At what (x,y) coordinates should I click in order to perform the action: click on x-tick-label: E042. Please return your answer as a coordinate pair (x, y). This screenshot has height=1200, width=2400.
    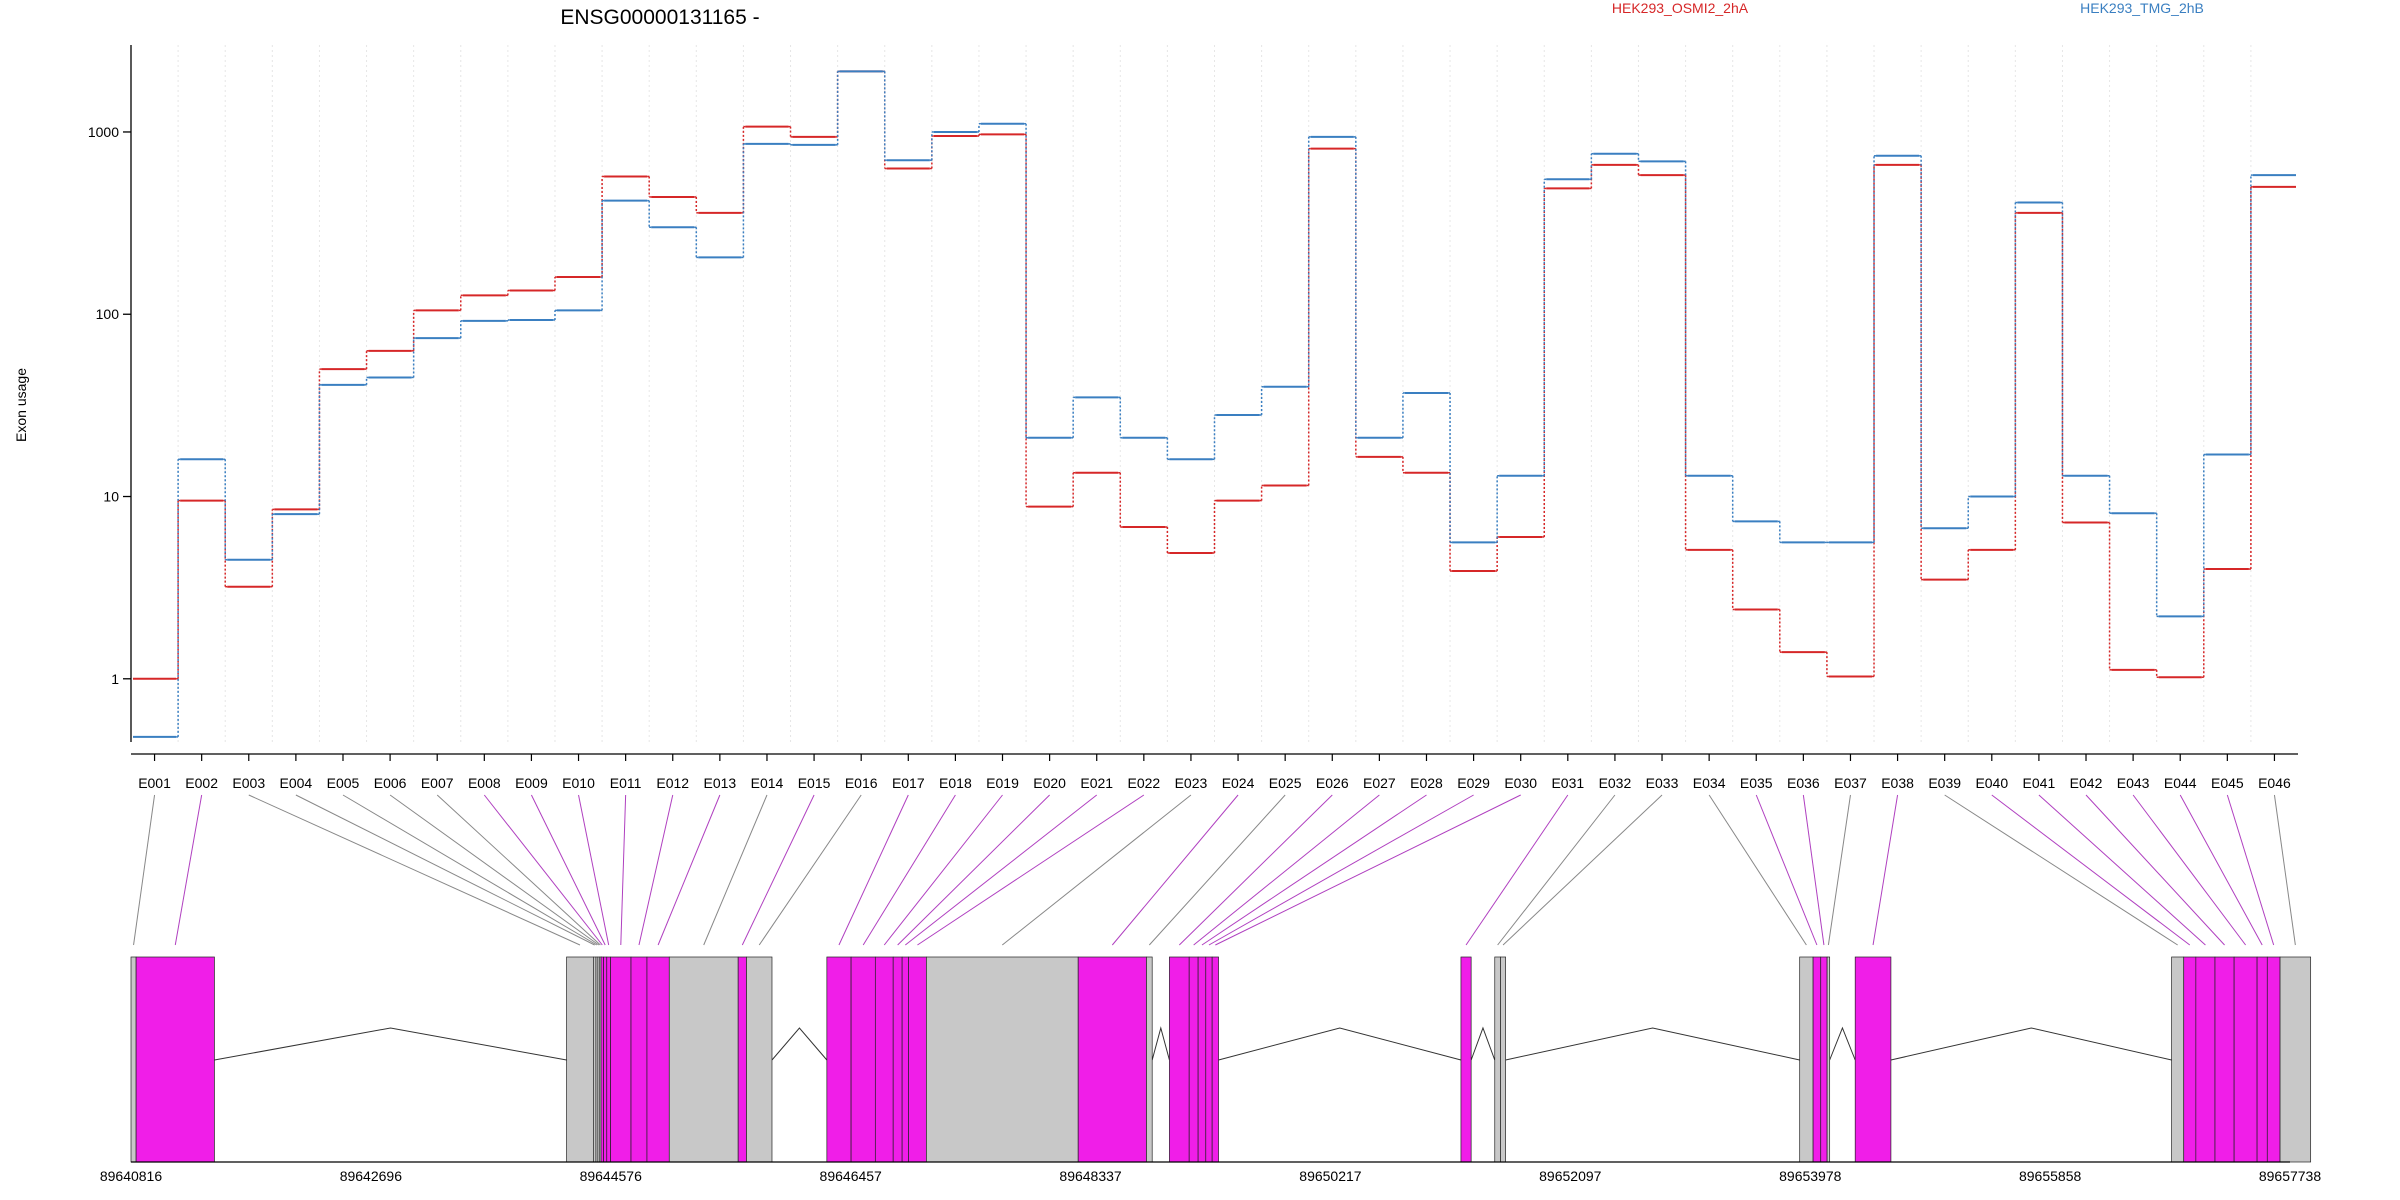
    Looking at the image, I should click on (2086, 783).